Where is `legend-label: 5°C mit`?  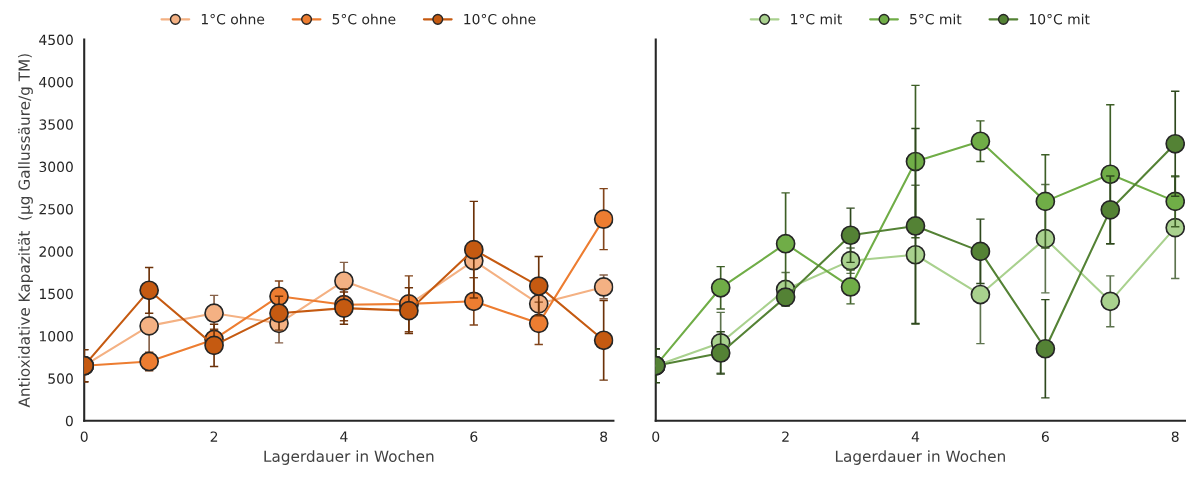 legend-label: 5°C mit is located at coordinates (936, 19).